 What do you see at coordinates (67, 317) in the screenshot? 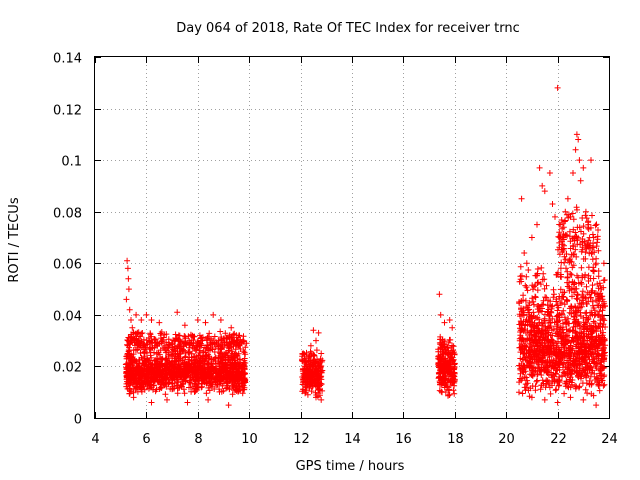
I see `y-tick-label: 0.04` at bounding box center [67, 317].